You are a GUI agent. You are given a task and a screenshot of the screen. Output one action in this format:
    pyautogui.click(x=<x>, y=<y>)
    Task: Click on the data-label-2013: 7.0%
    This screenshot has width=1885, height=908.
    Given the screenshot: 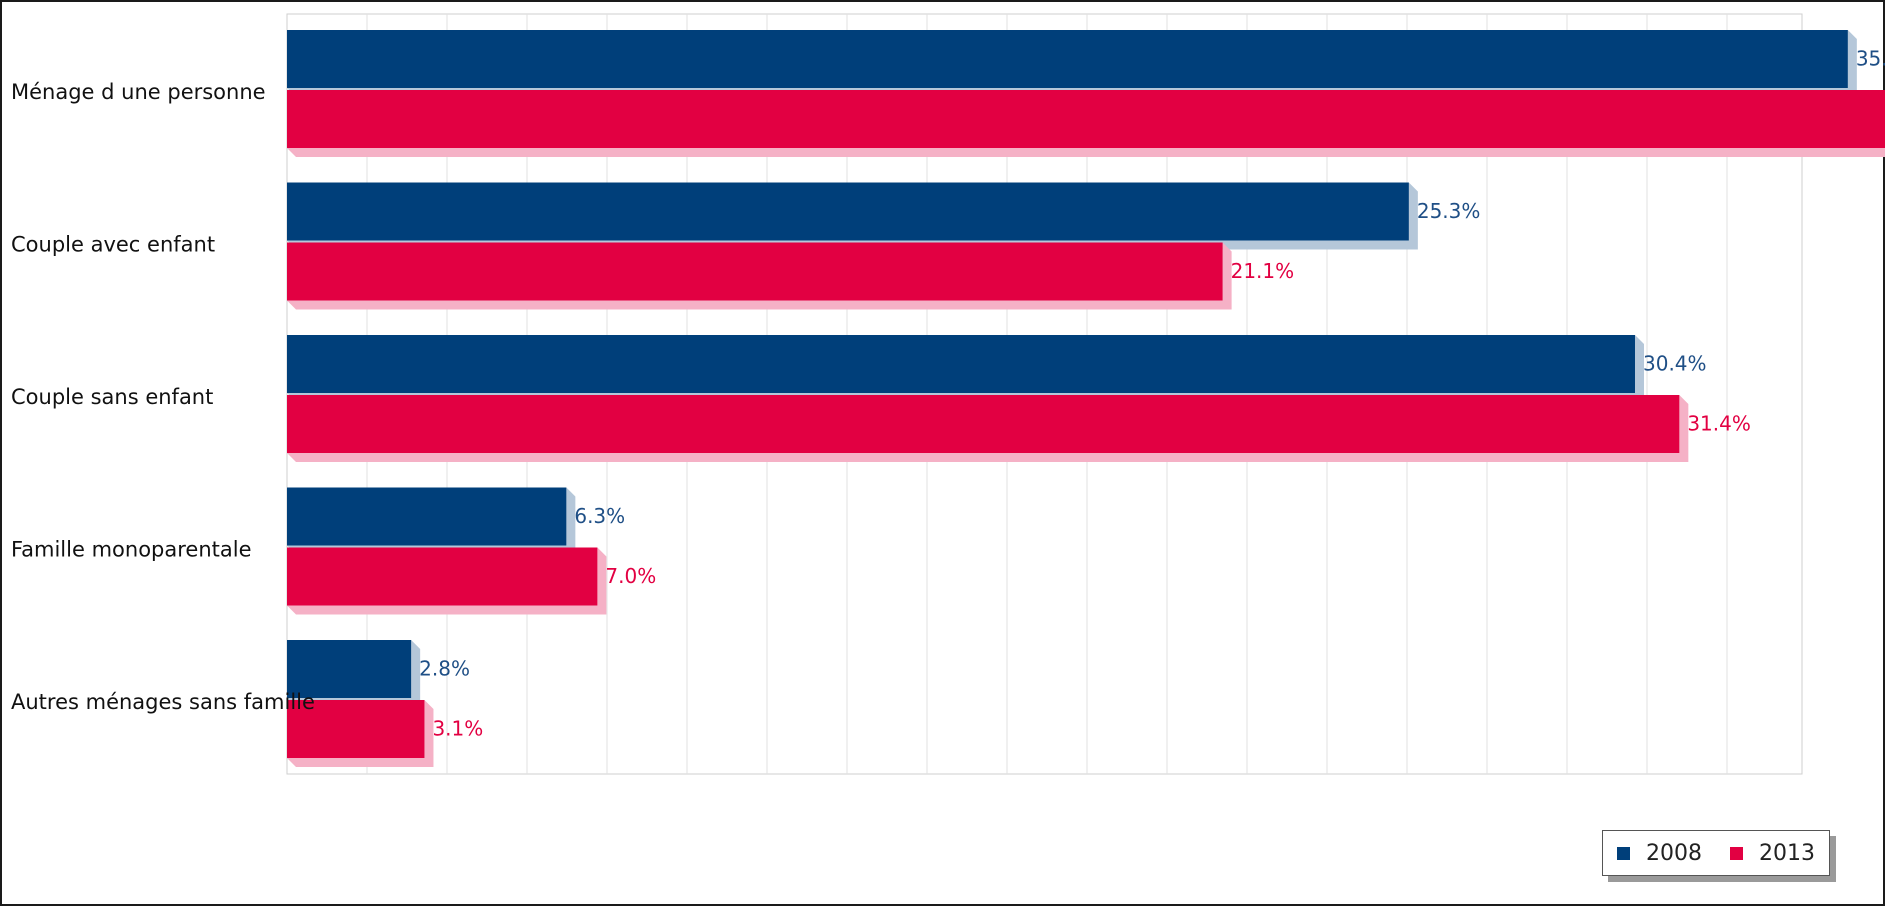 What is the action you would take?
    pyautogui.click(x=630, y=576)
    